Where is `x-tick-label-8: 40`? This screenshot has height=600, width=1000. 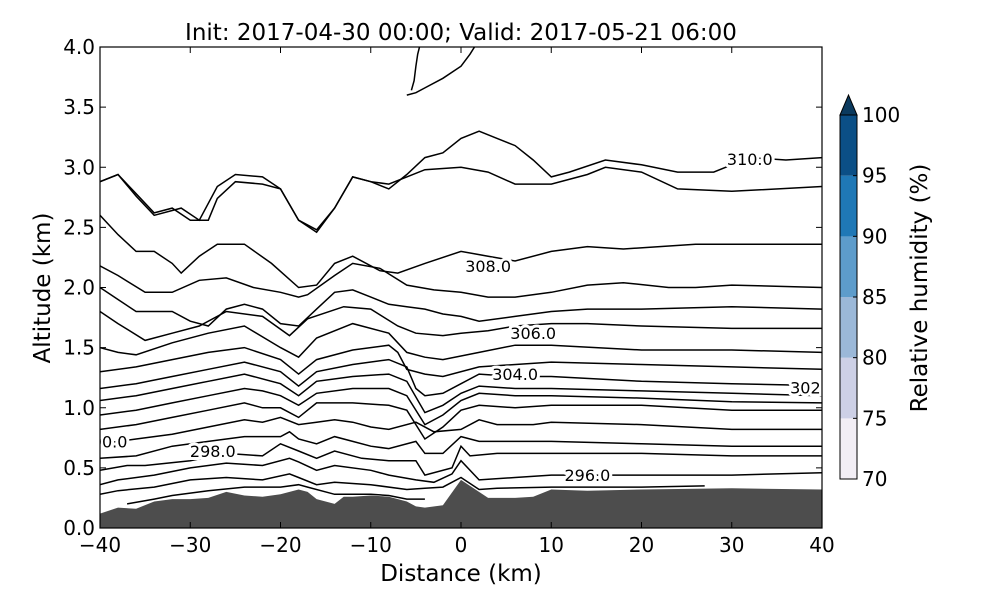
x-tick-label-8: 40 is located at coordinates (821, 545).